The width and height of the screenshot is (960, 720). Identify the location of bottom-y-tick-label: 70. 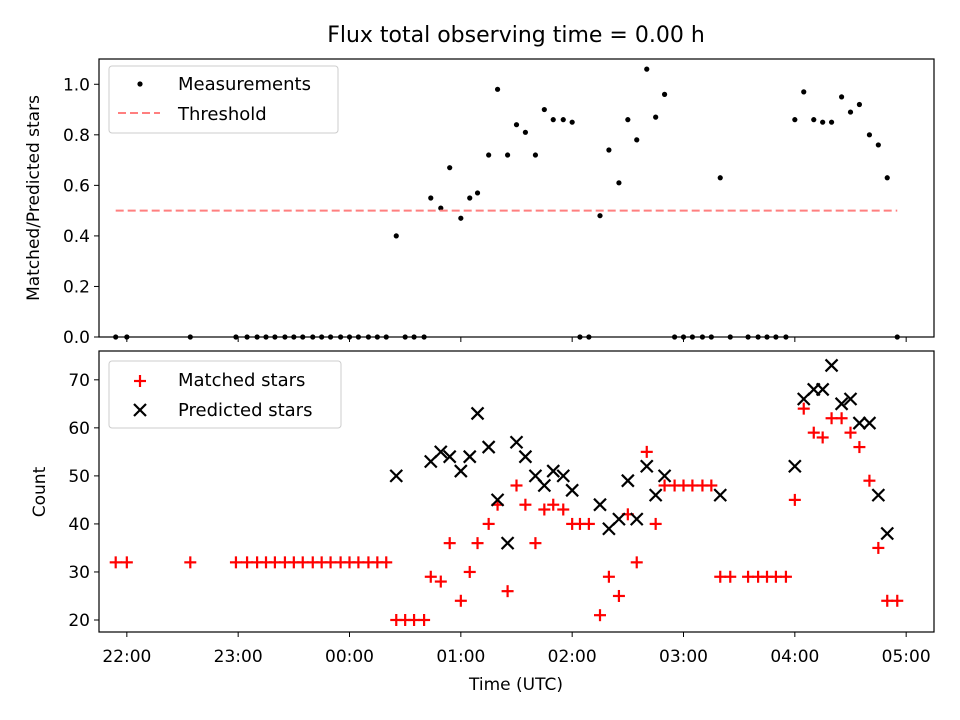
(79, 381).